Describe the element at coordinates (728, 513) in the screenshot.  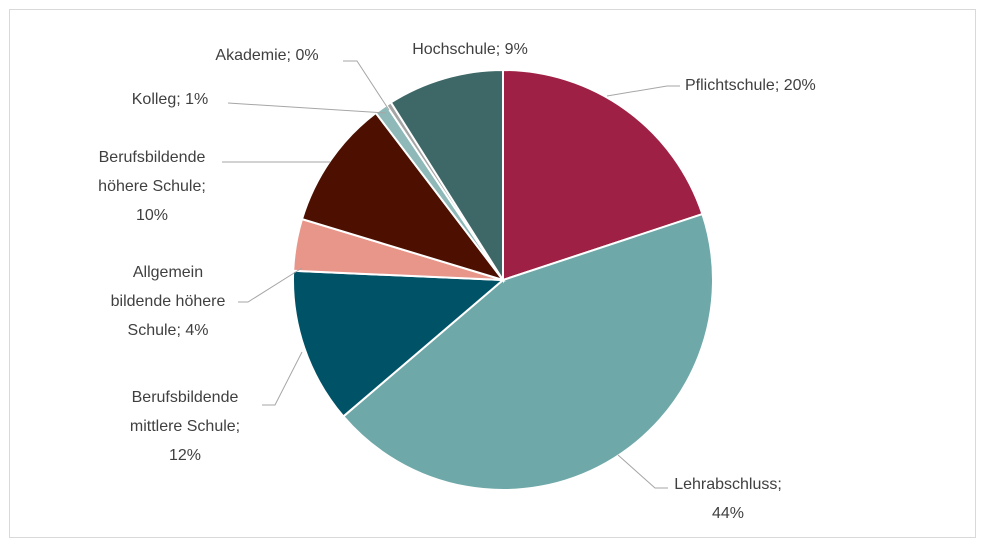
I see `data-label: 44%` at that location.